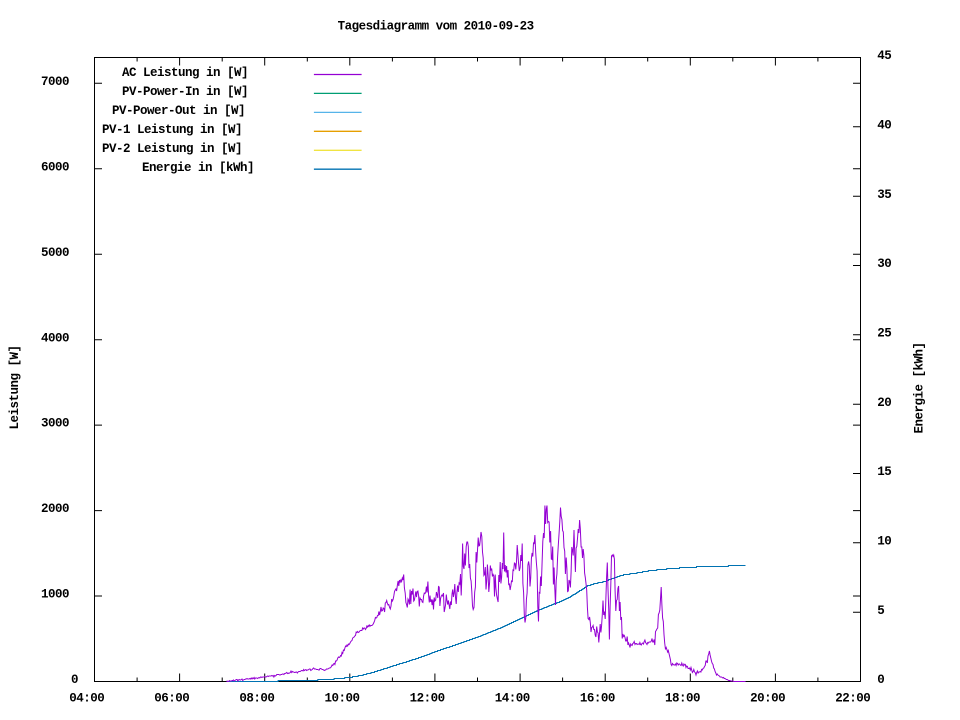 This screenshot has height=720, width=960. I want to click on svg-text: Energie in [kWh], so click(198, 168).